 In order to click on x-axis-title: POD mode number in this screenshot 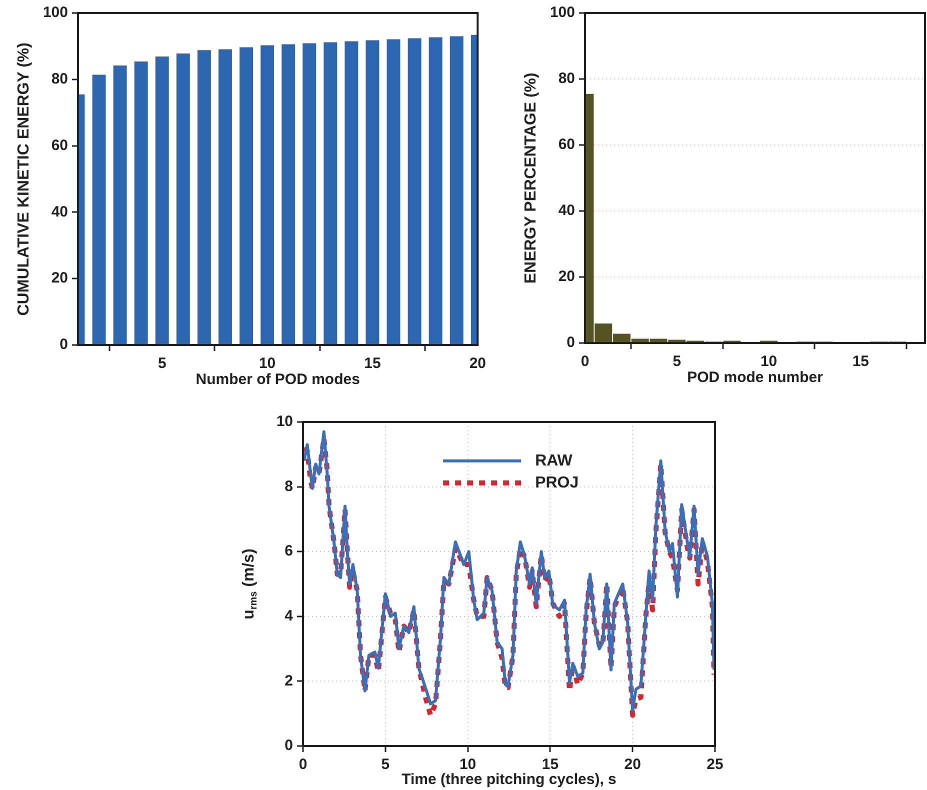, I will do `click(755, 377)`.